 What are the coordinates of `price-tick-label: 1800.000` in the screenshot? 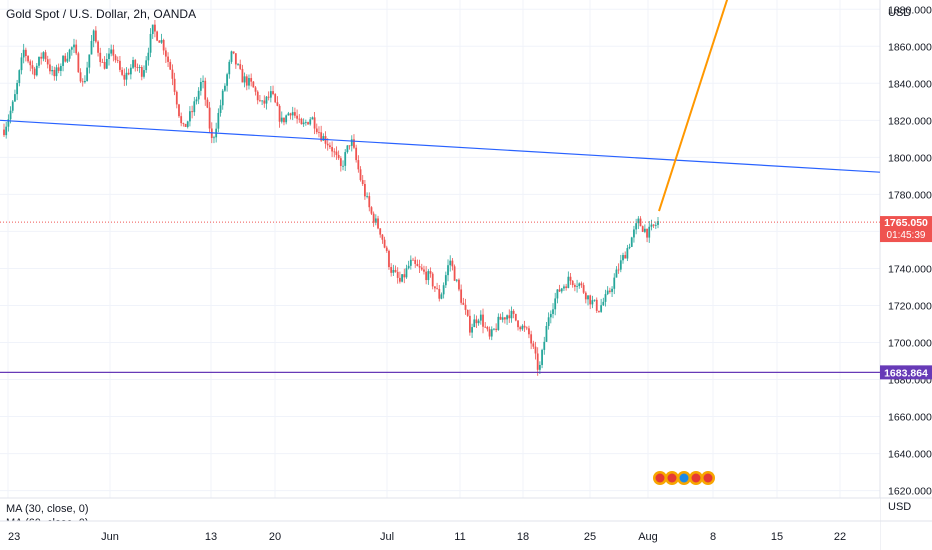 It's located at (910, 158).